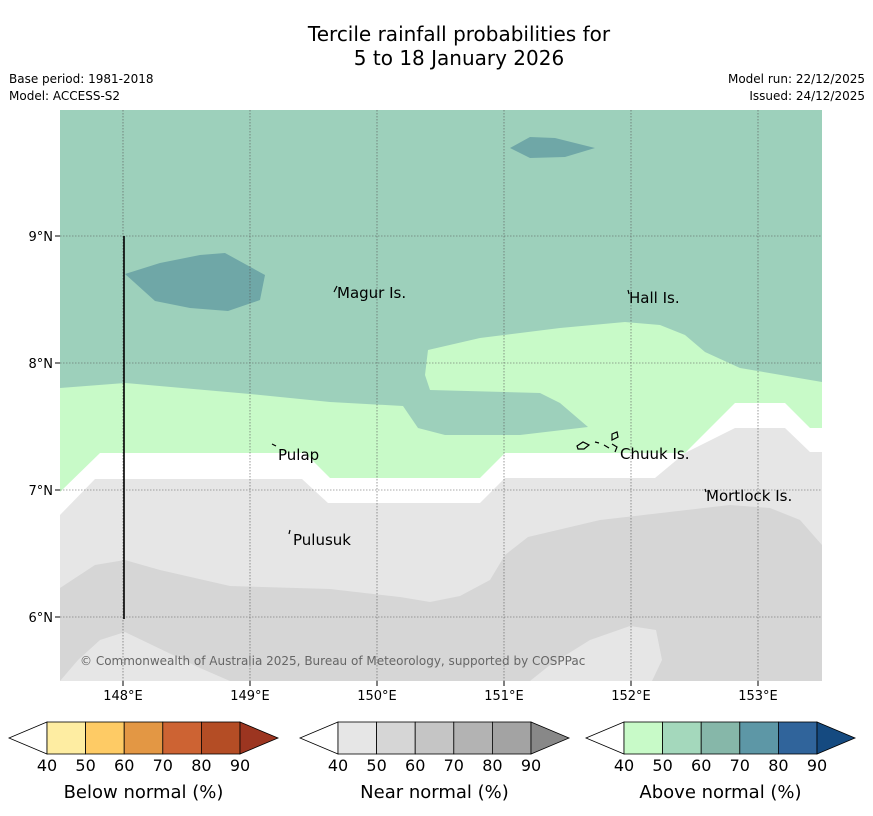 The width and height of the screenshot is (873, 816). What do you see at coordinates (459, 34) in the screenshot?
I see `title-line-1: Tercile rainfall probabilities for` at bounding box center [459, 34].